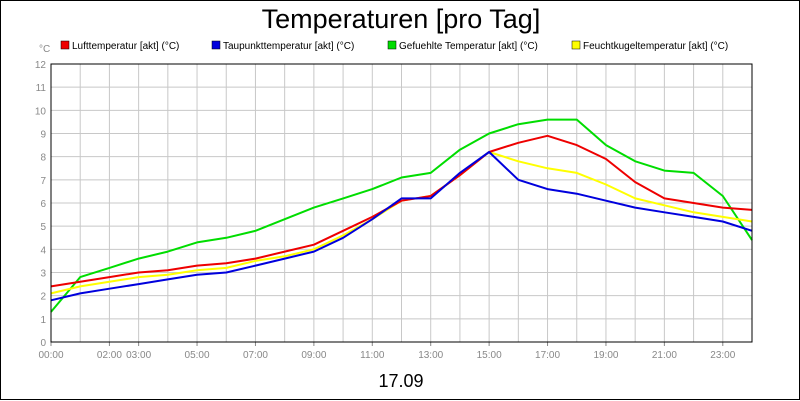 This screenshot has width=800, height=401. What do you see at coordinates (372, 355) in the screenshot?
I see `x-tick-label: 11:00` at bounding box center [372, 355].